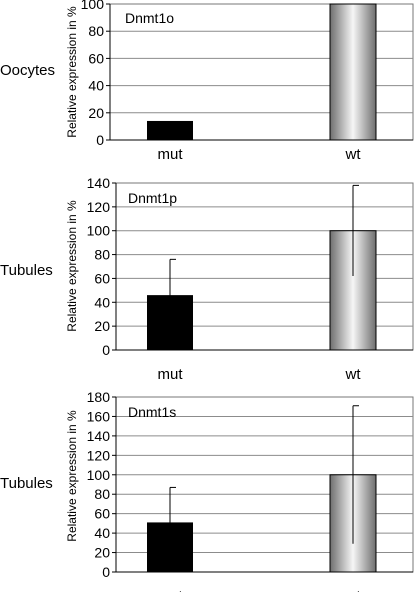 This screenshot has width=415, height=592. Describe the element at coordinates (170, 130) in the screenshot. I see `bar-mut` at that location.